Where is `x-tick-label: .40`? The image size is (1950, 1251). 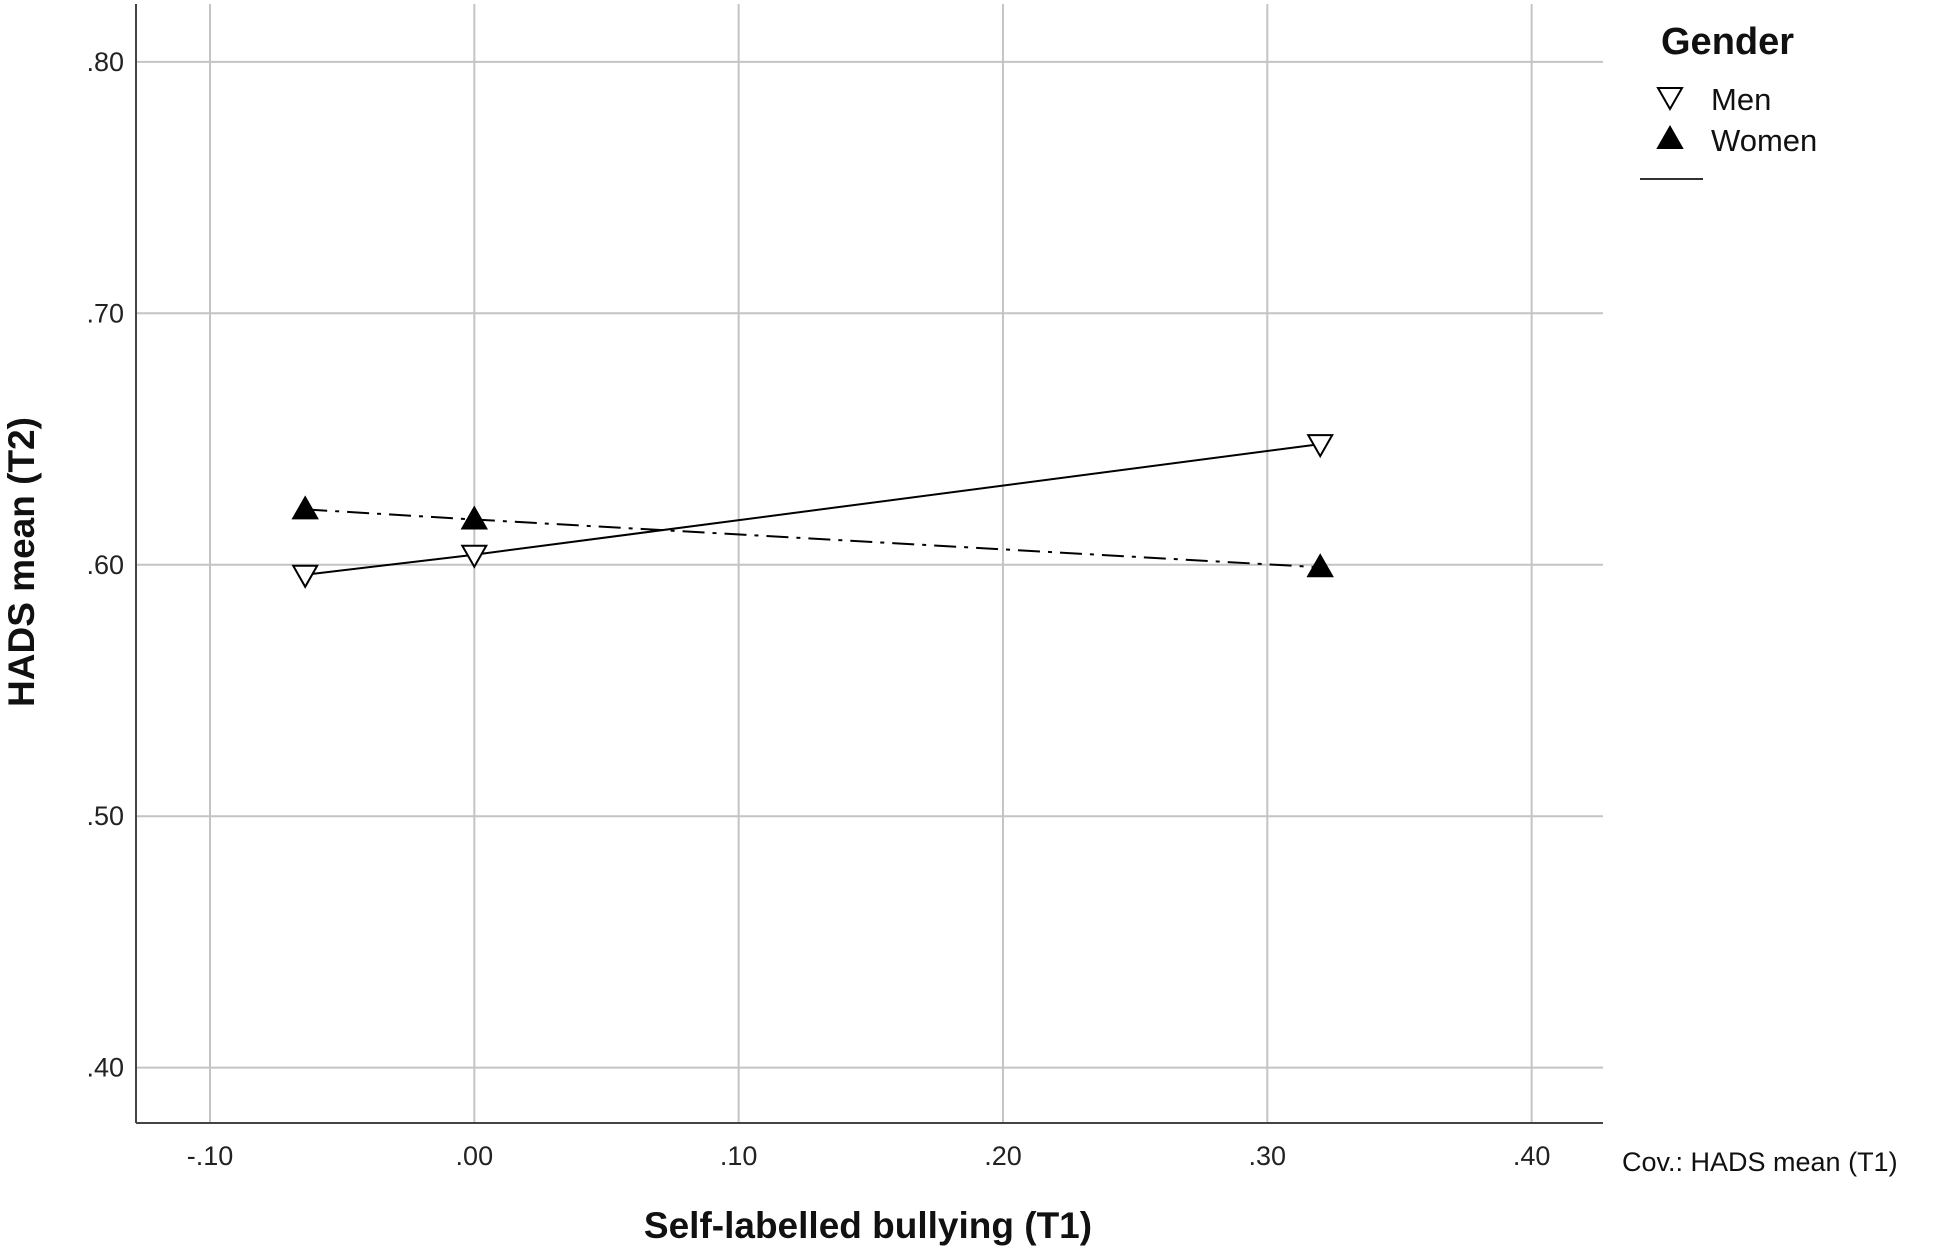 x-tick-label: .40 is located at coordinates (1532, 1156).